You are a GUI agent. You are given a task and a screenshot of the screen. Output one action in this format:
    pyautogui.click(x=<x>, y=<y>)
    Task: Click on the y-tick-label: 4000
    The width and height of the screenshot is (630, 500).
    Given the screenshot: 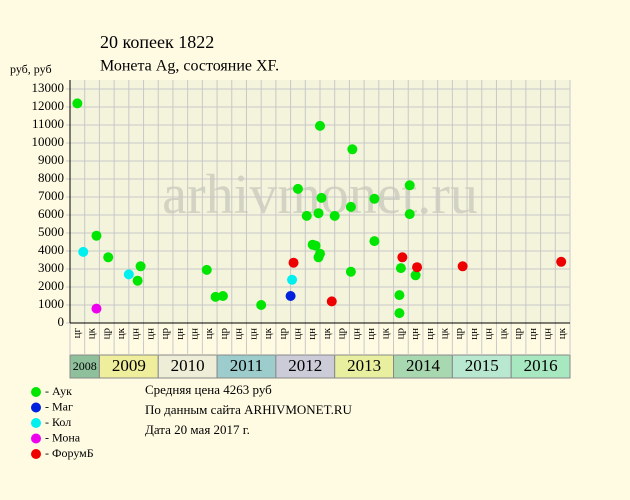 What is the action you would take?
    pyautogui.click(x=51, y=249)
    